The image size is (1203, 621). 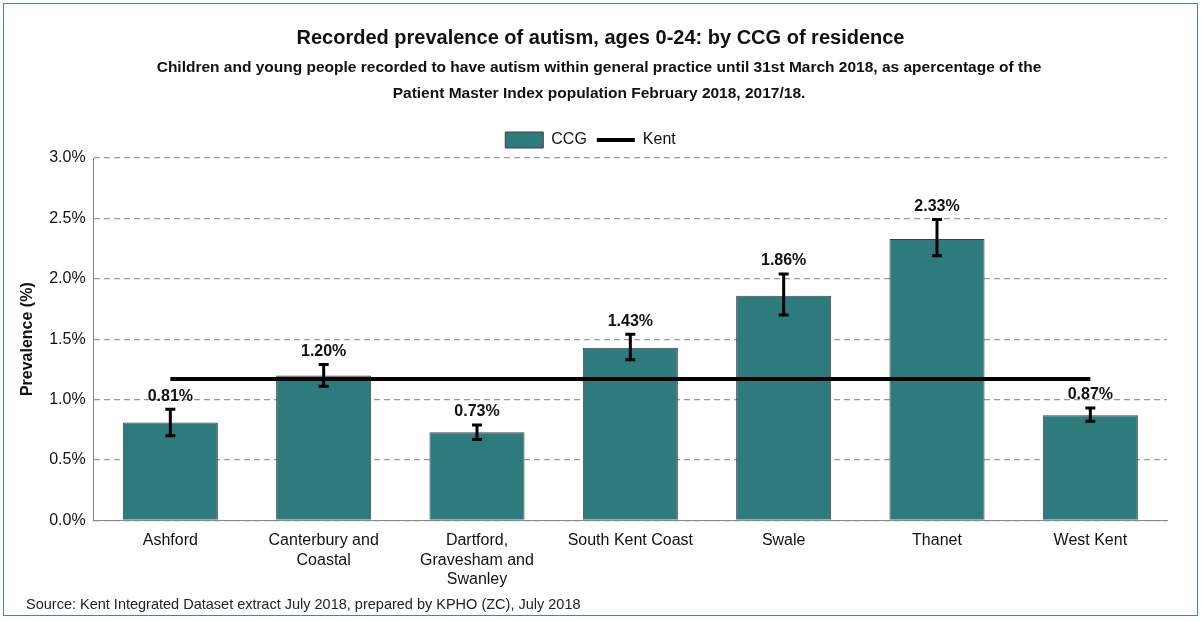 I want to click on data-label: 1.20%, so click(x=323, y=350).